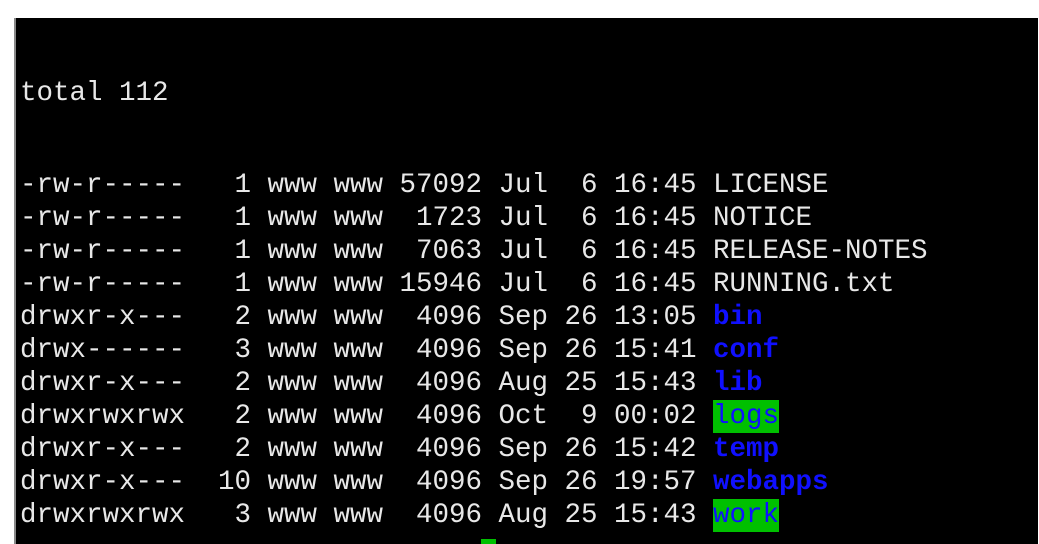 This screenshot has width=1039, height=544. I want to click on entry-time: 00:02, so click(655, 416).